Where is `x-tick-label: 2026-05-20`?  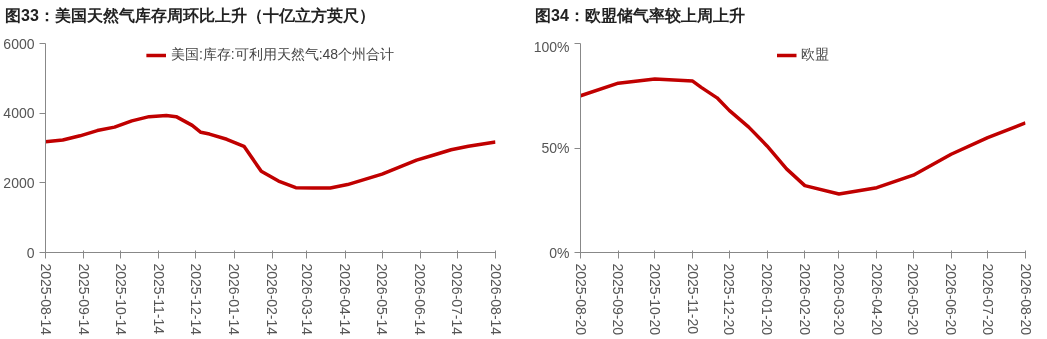 x-tick-label: 2026-05-20 is located at coordinates (913, 299).